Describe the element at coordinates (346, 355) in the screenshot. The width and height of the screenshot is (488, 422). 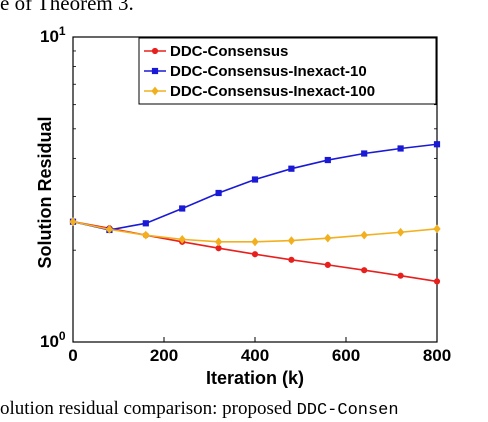
I see `x-tick-label: 600` at that location.